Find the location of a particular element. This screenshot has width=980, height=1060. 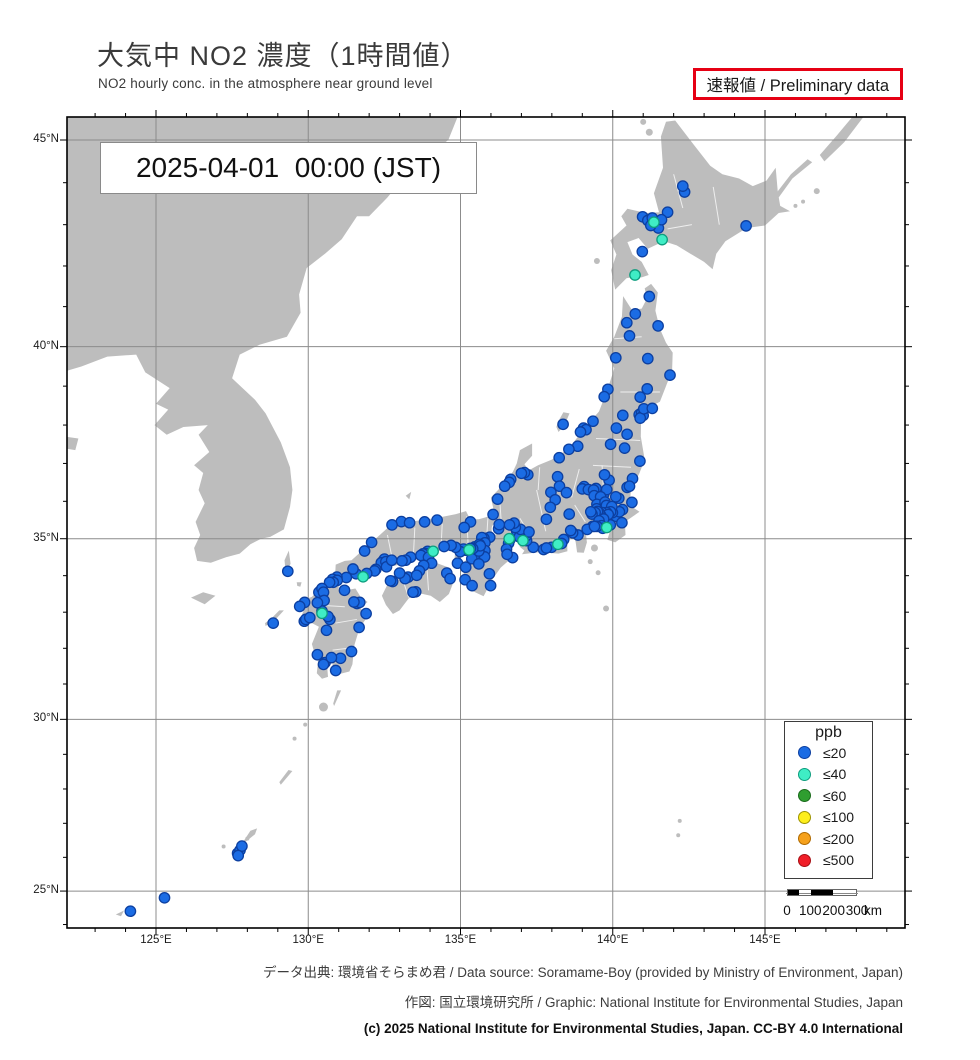

legend-rows: ≤20 ≤40 ≤60 ≤100 ≤200 ≤500 is located at coordinates (828, 806).